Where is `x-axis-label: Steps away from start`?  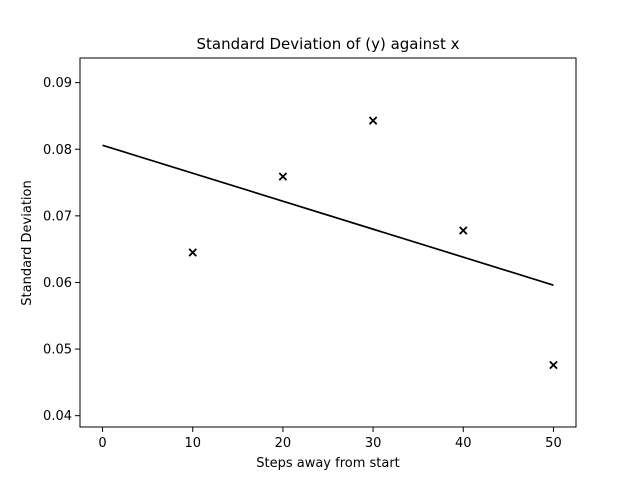
x-axis-label: Steps away from start is located at coordinates (328, 463).